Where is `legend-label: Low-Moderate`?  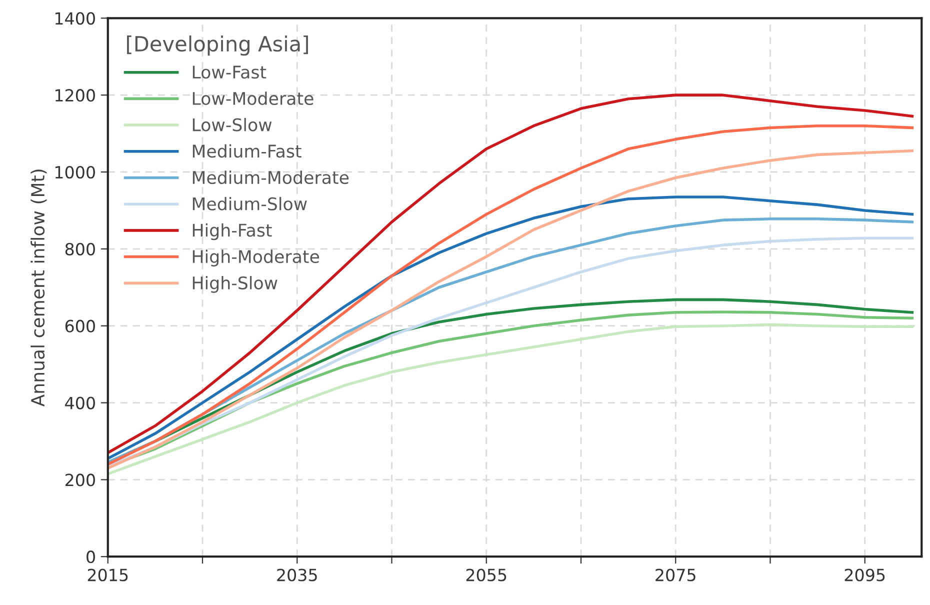
legend-label: Low-Moderate is located at coordinates (253, 99).